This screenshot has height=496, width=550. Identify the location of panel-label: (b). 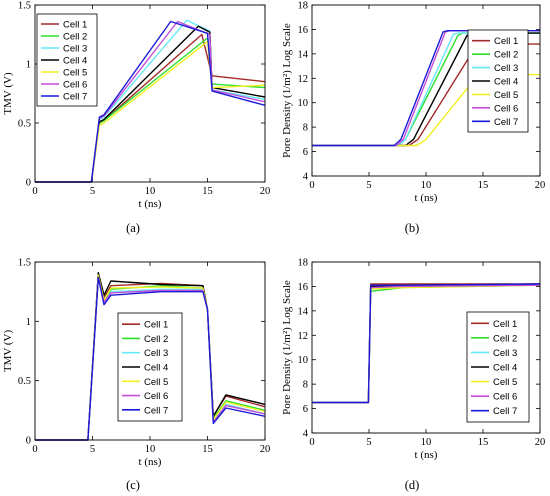
(412, 228).